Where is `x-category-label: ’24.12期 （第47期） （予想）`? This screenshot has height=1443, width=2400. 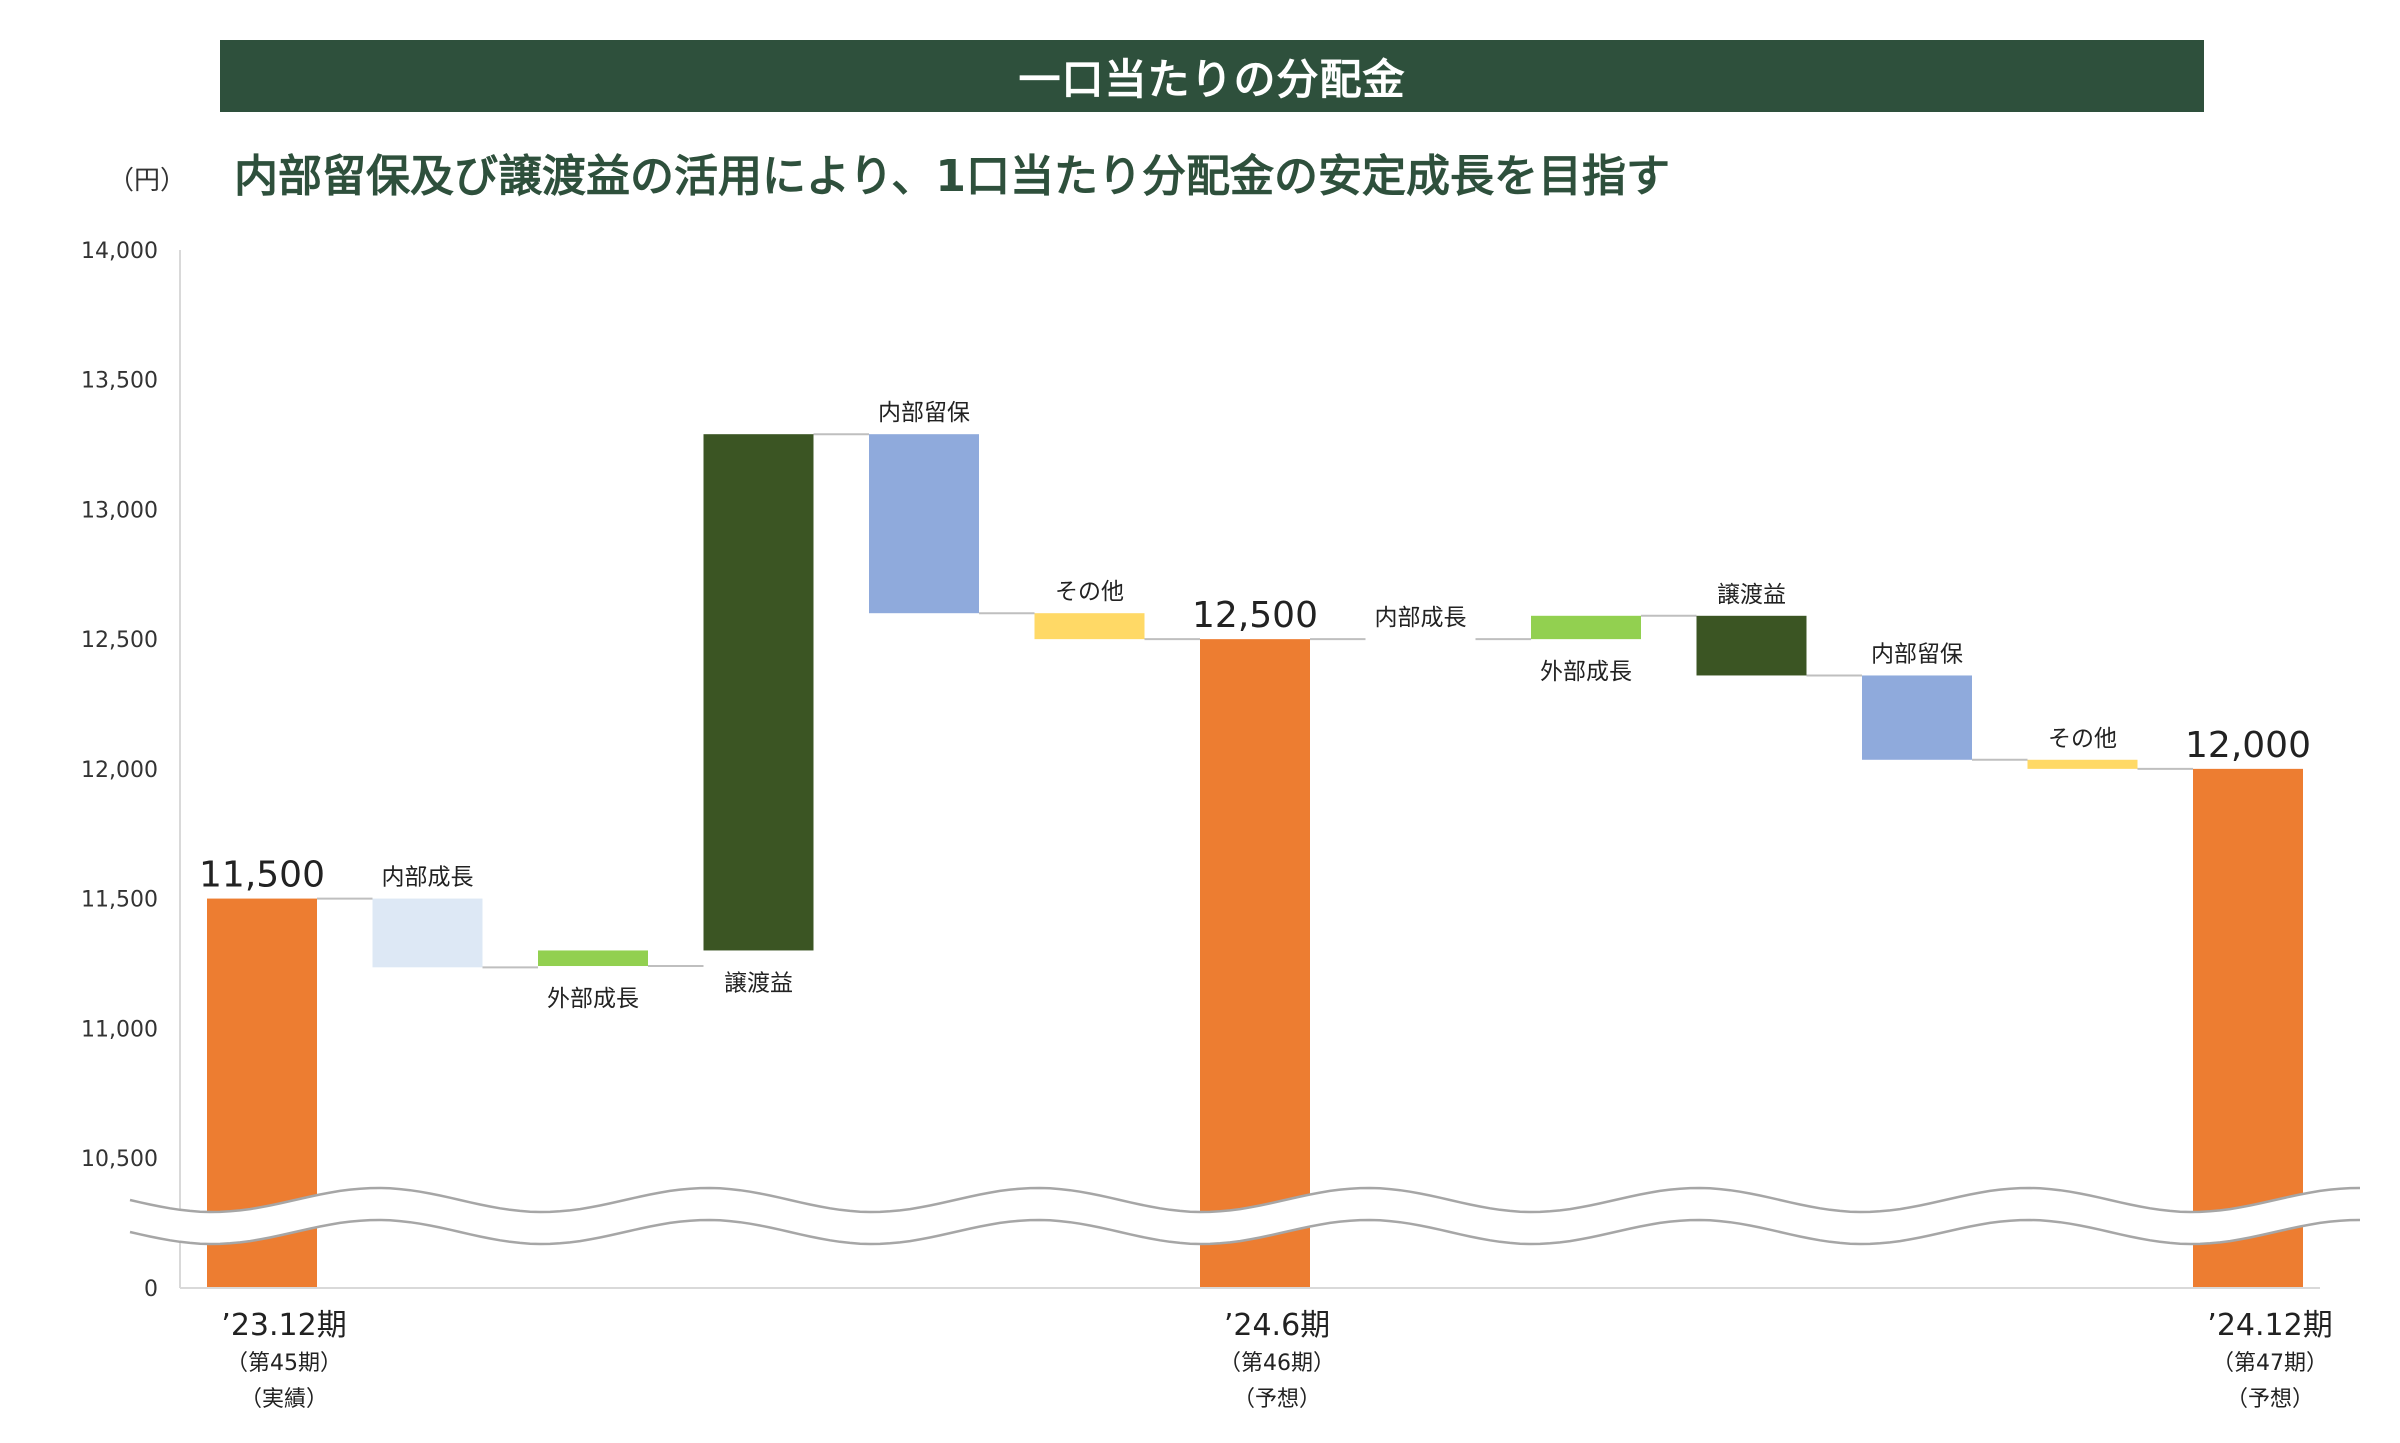 x-category-label: ’24.12期 （第47期） （予想） is located at coordinates (2269, 1362).